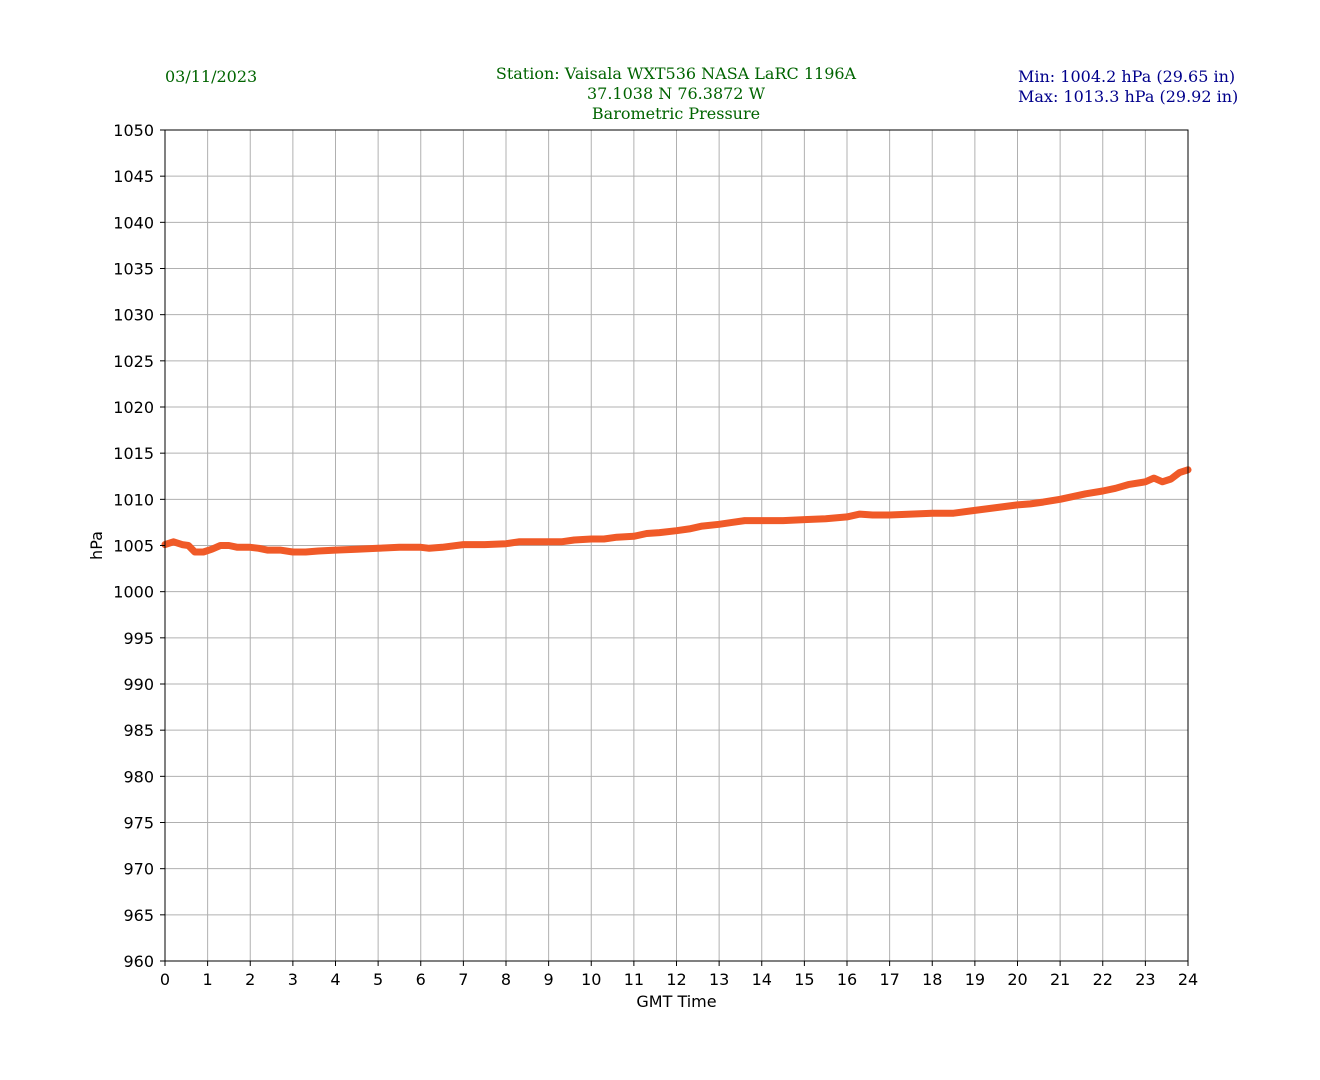 This screenshot has width=1320, height=1080. Describe the element at coordinates (932, 979) in the screenshot. I see `x-tick-label: 18` at that location.